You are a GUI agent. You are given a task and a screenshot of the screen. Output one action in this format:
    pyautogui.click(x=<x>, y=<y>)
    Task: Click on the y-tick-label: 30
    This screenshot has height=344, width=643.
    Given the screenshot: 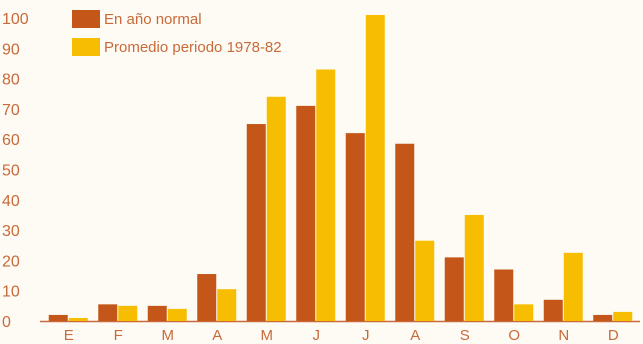 What is the action you would take?
    pyautogui.click(x=11, y=231)
    